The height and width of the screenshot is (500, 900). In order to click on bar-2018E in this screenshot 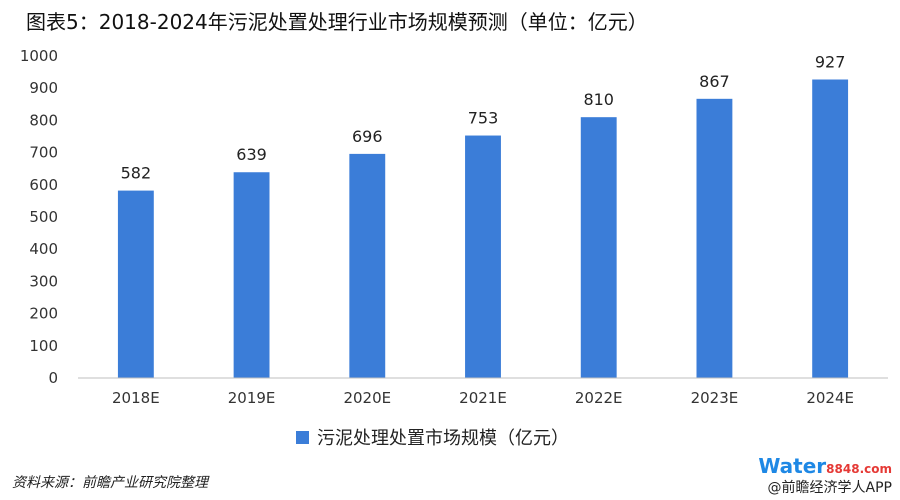, I will do `click(135, 284)`.